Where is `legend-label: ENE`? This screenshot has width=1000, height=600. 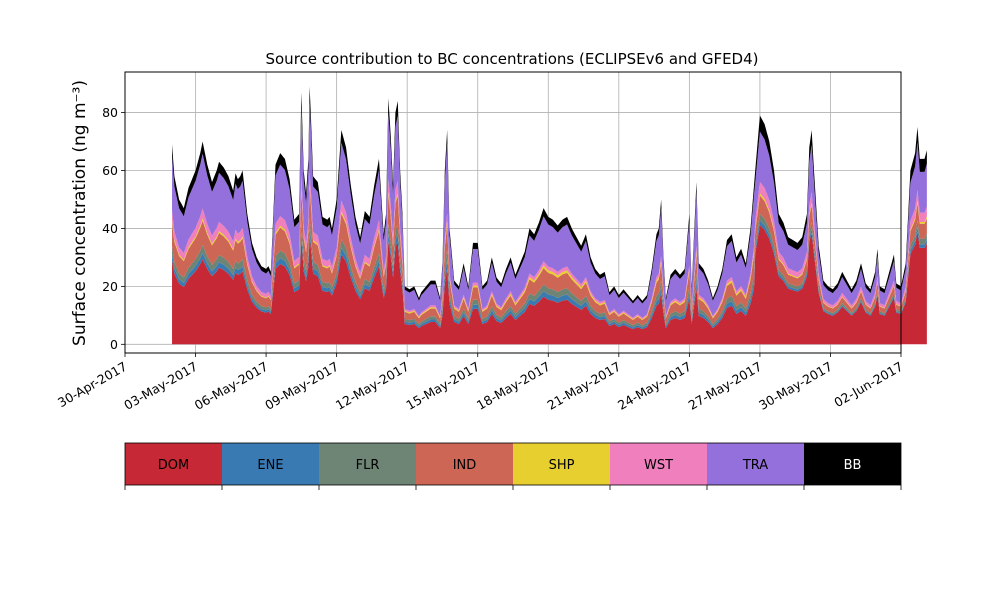
legend-label: ENE is located at coordinates (270, 465).